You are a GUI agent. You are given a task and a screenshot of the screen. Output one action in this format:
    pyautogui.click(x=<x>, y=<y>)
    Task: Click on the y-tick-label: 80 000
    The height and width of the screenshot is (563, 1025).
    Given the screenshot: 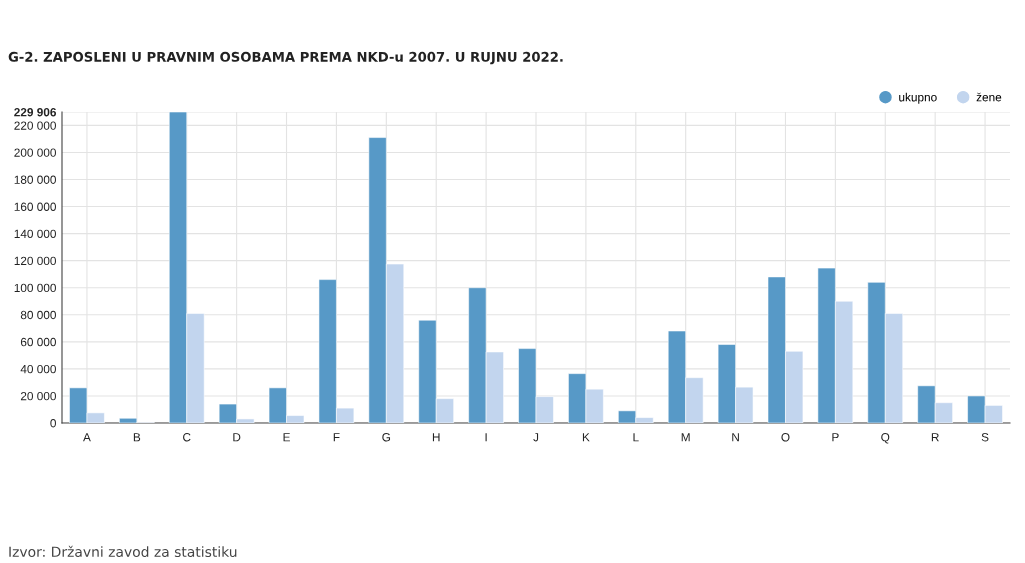 What is the action you would take?
    pyautogui.click(x=38, y=315)
    